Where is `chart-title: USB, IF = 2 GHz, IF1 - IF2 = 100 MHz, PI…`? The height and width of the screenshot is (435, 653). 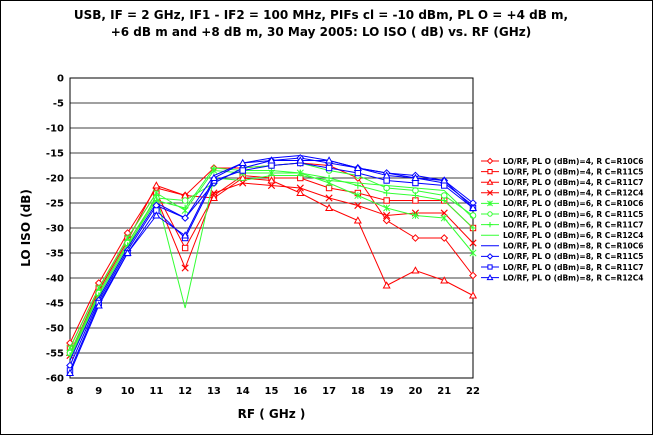
chart-title: USB, IF = 2 GHz, IF1 - IF2 = 100 MHz, PI… is located at coordinates (321, 24).